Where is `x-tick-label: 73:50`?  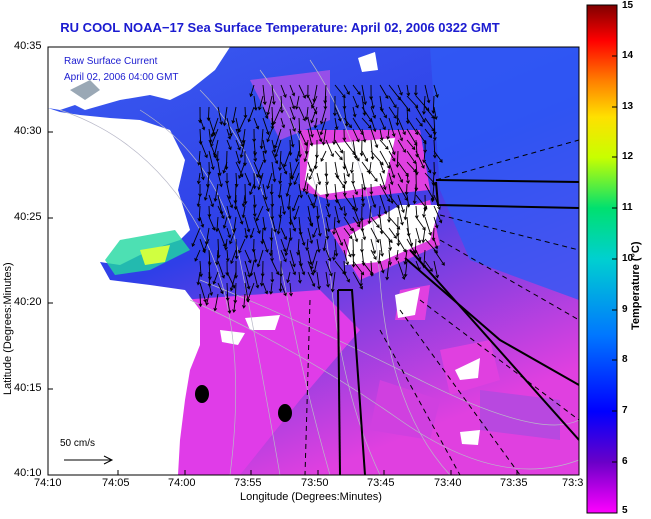 x-tick-label: 73:50 is located at coordinates (315, 483).